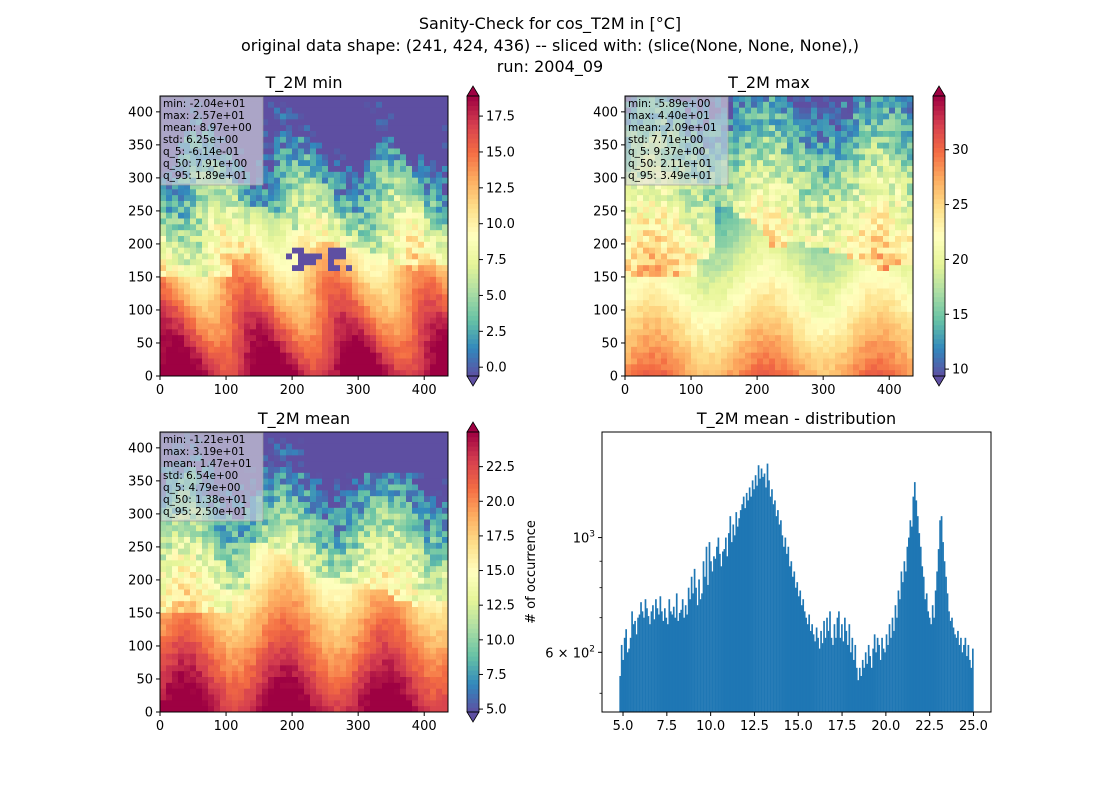 The image size is (1100, 800). I want to click on colorbar-segment, so click(939, 136).